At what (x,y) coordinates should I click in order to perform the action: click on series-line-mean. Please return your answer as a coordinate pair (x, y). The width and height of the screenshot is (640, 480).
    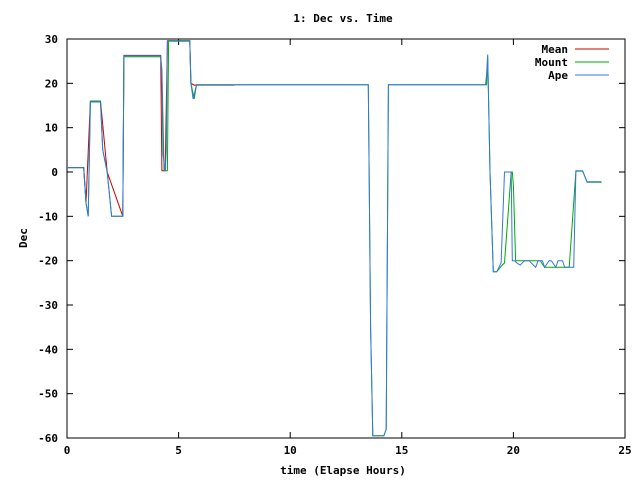
    Looking at the image, I should click on (151, 128).